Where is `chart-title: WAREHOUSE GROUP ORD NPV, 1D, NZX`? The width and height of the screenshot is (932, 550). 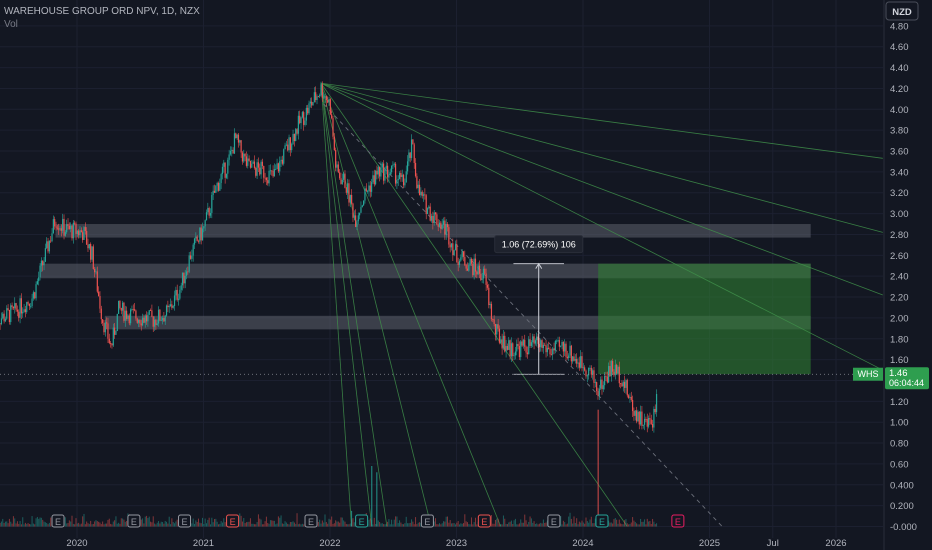
chart-title: WAREHOUSE GROUP ORD NPV, 1D, NZX is located at coordinates (102, 11).